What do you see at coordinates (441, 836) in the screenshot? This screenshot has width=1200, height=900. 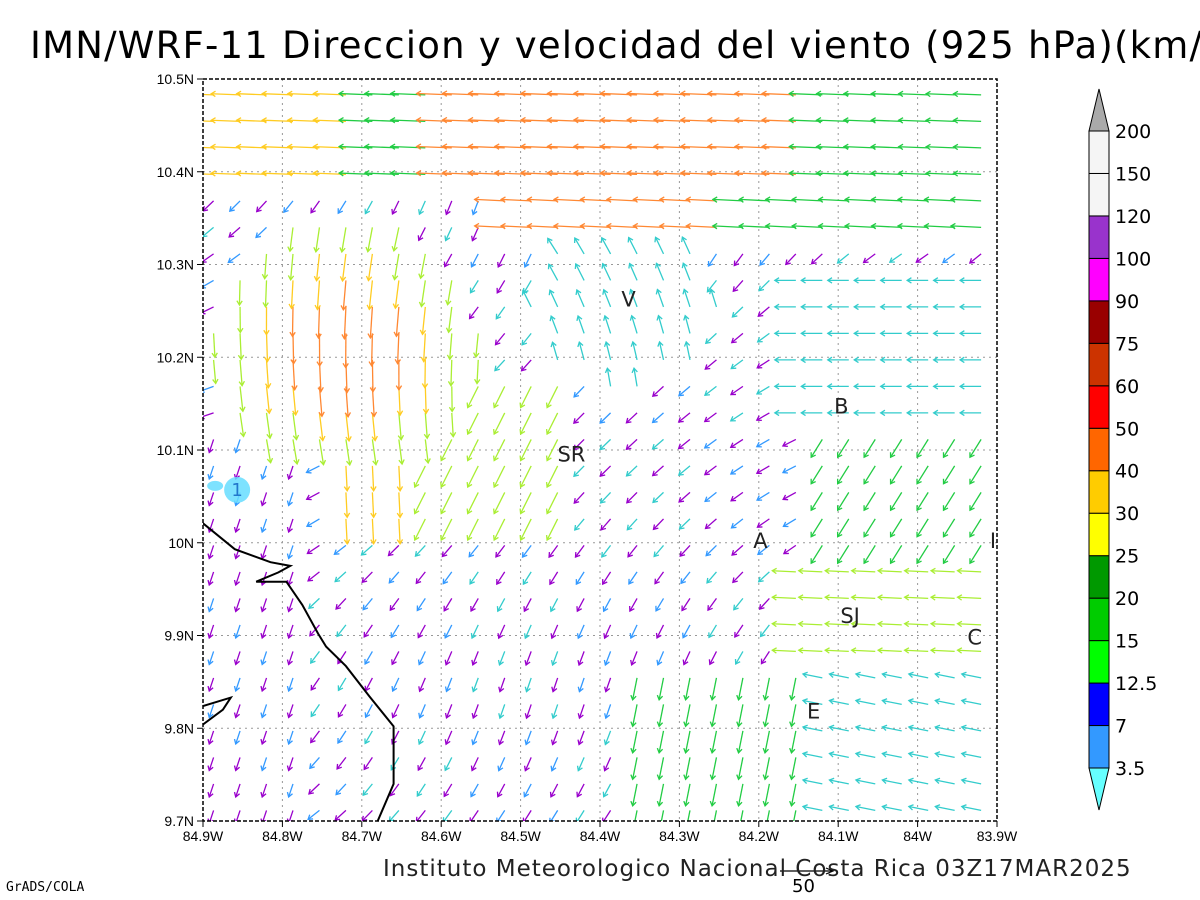 I see `lon-tick-label: 84.6W` at bounding box center [441, 836].